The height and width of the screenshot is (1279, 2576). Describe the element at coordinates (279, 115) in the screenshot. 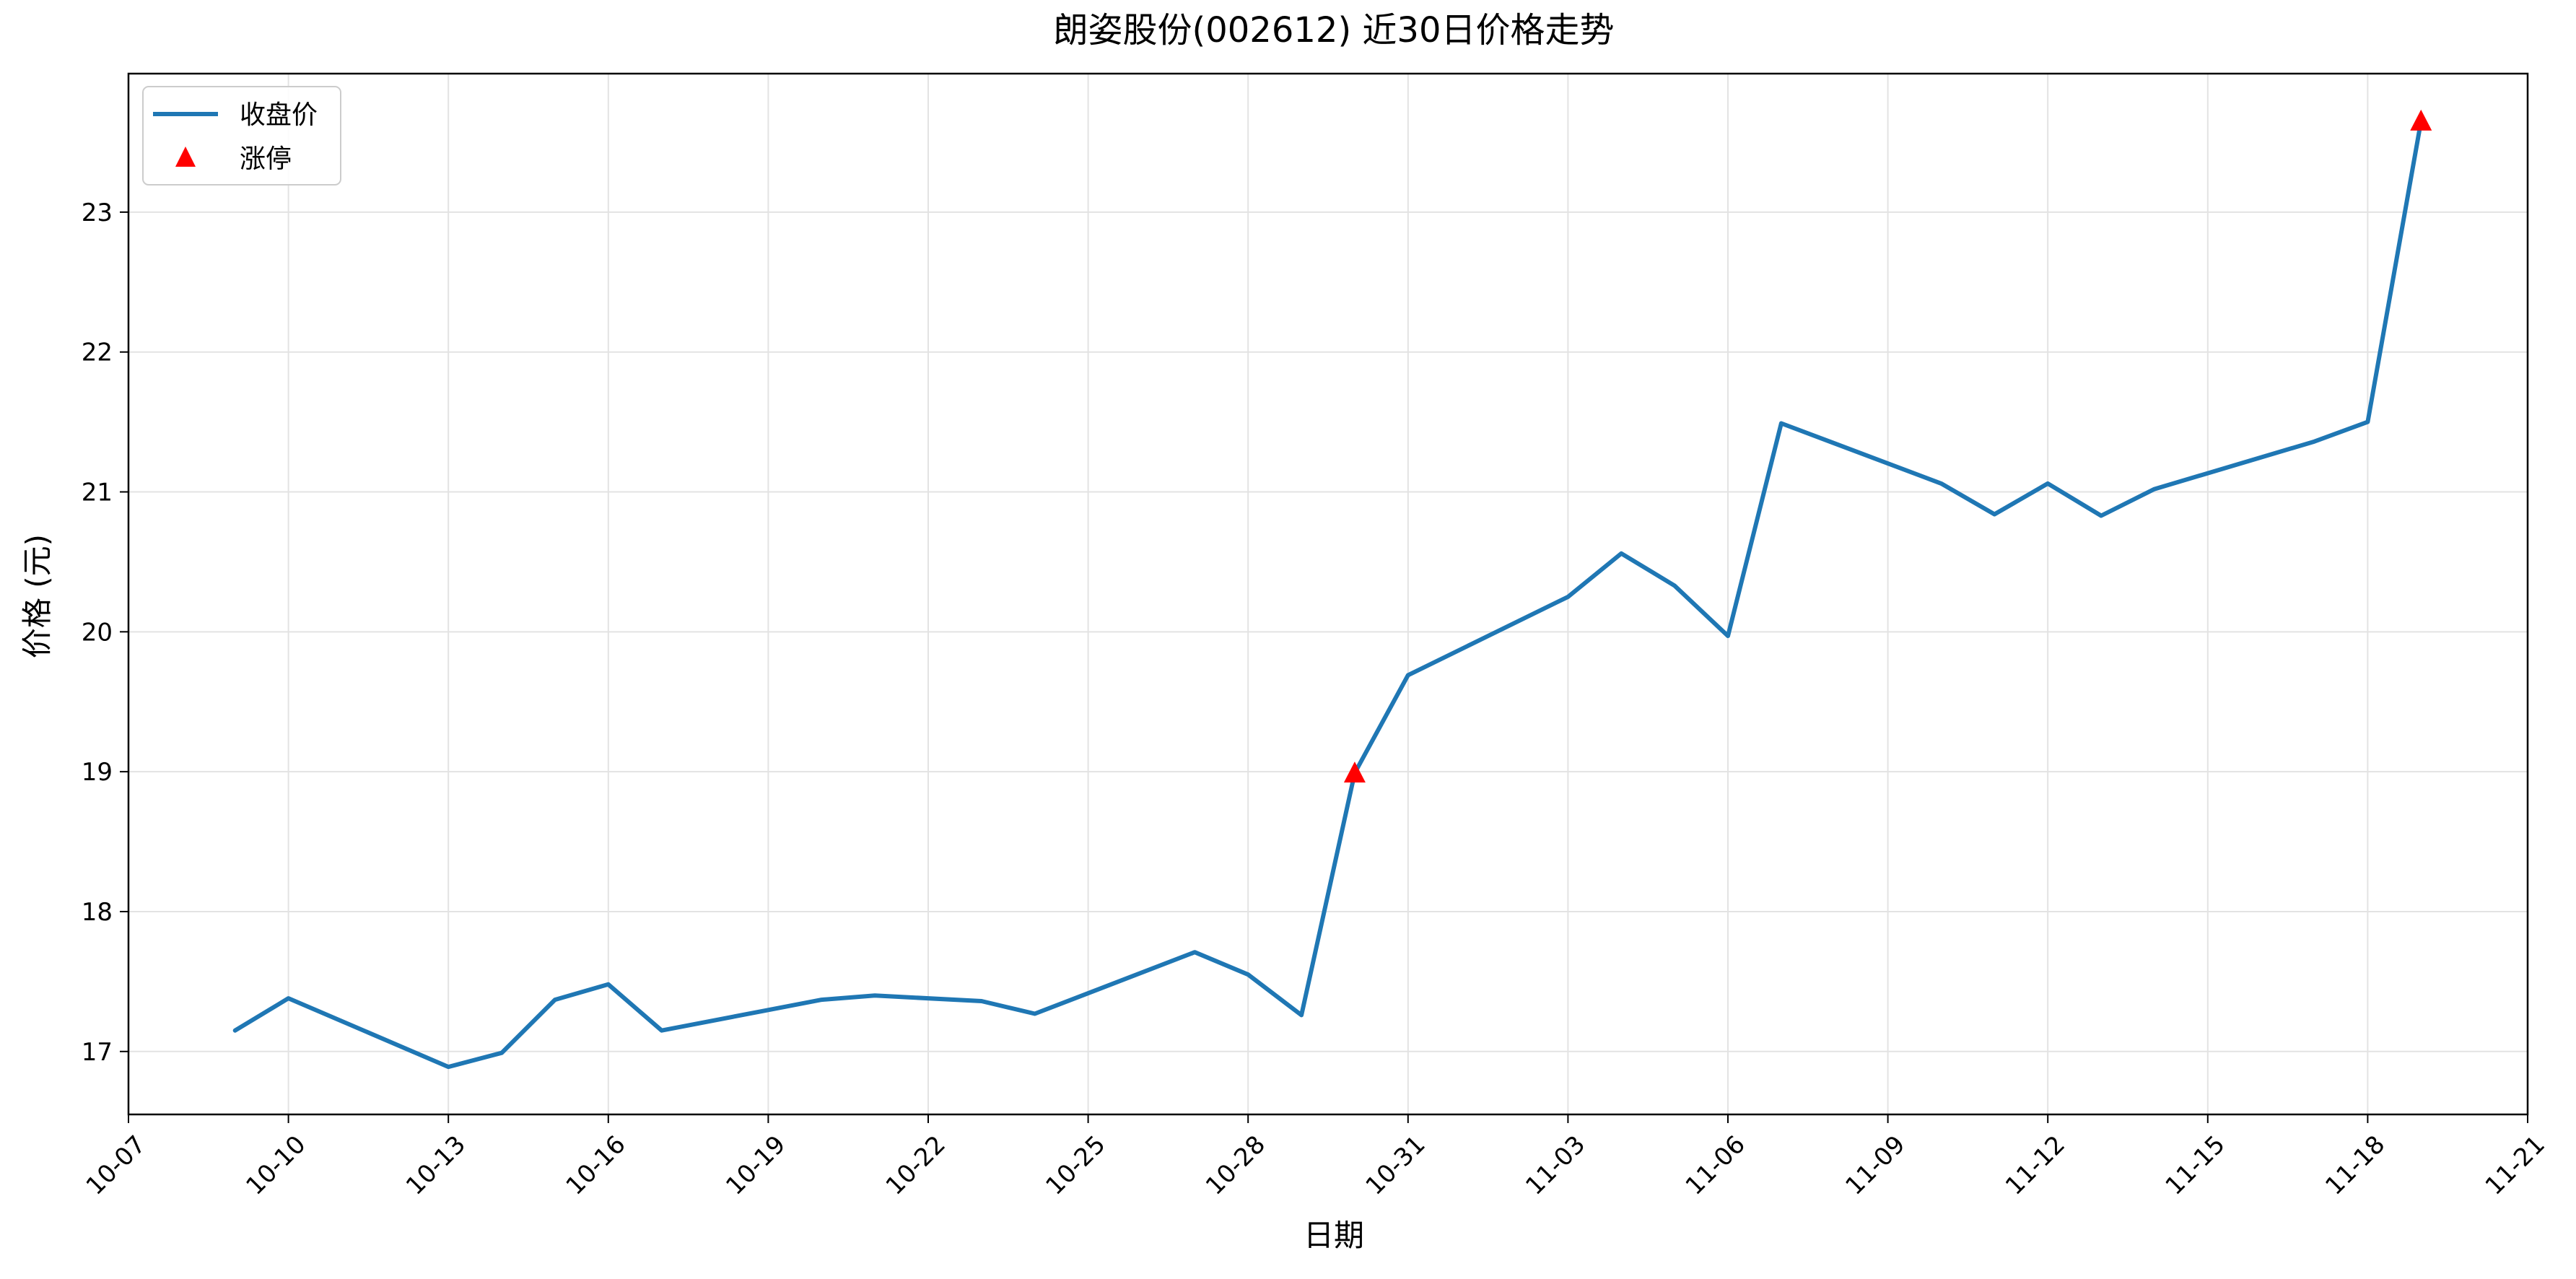

I see `legend-label-close: 收盘价` at that location.